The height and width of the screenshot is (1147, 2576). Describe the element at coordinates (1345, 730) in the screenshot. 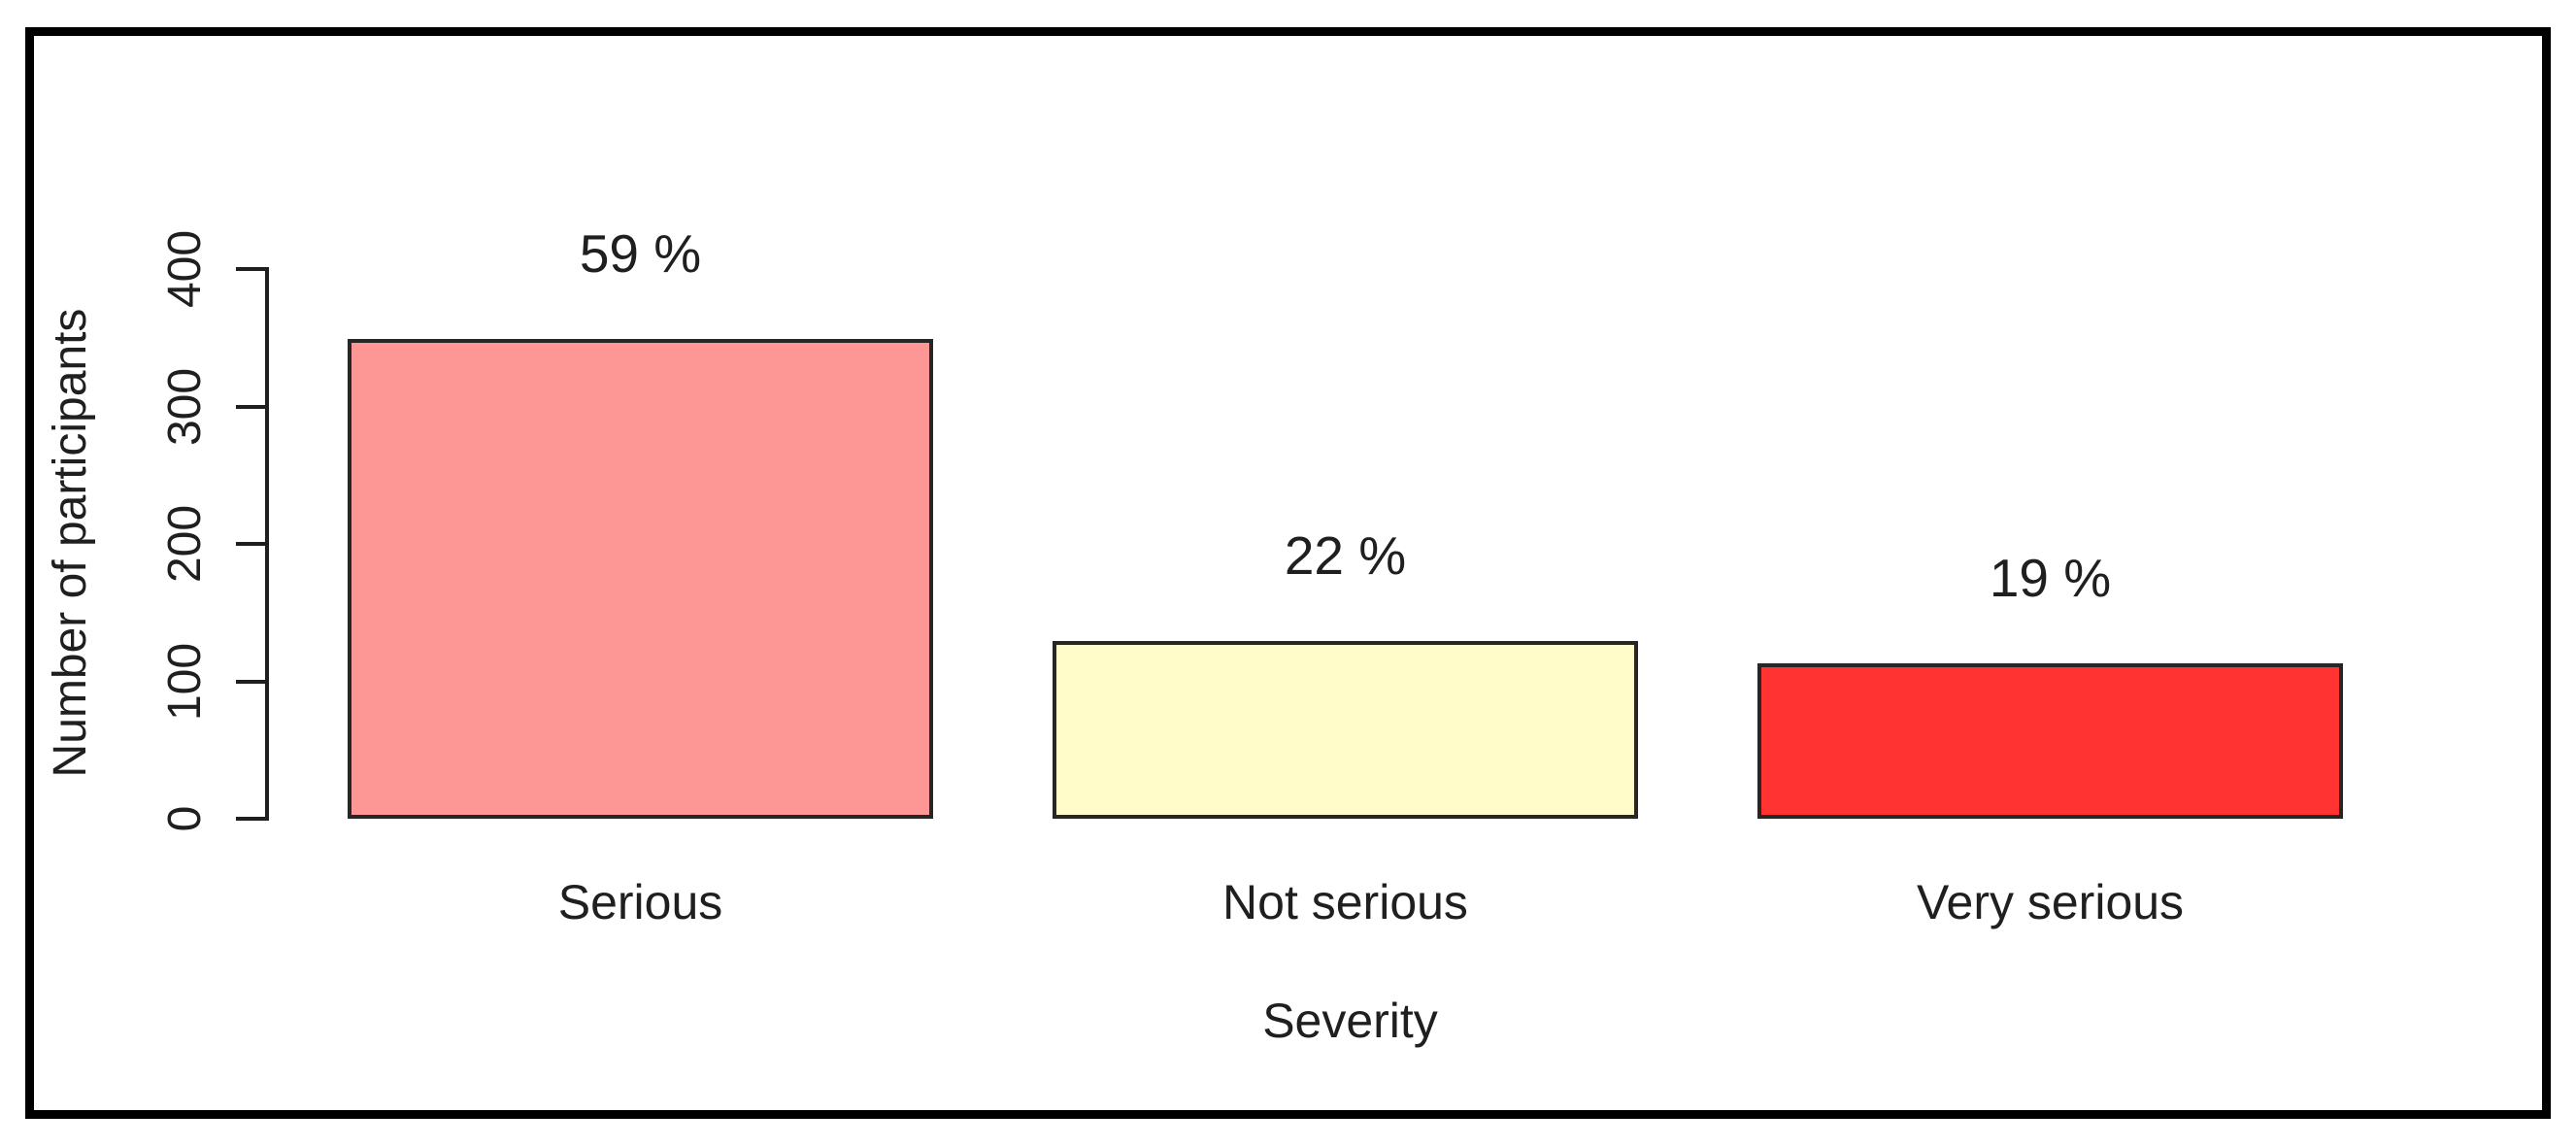

I see `bar-not-serious` at that location.